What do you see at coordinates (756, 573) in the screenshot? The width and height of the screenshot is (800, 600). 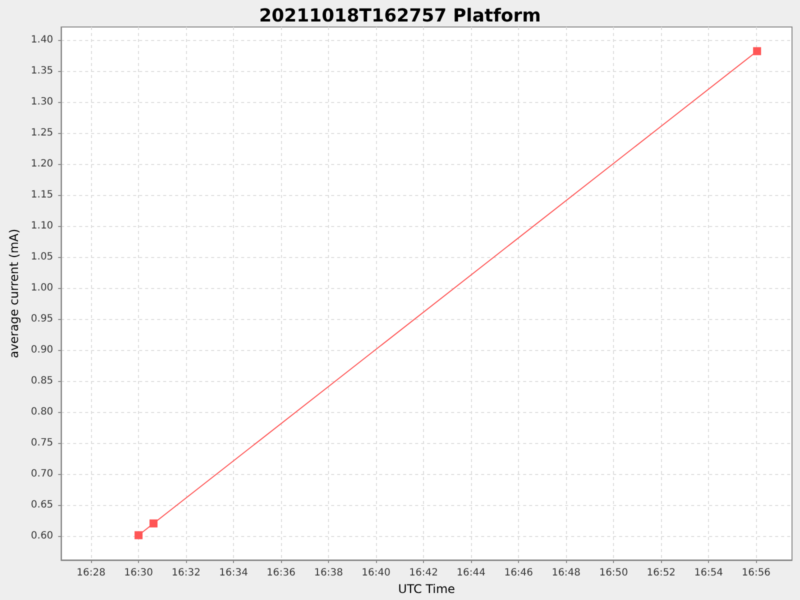 I see `x-tick-label: 16:56` at bounding box center [756, 573].